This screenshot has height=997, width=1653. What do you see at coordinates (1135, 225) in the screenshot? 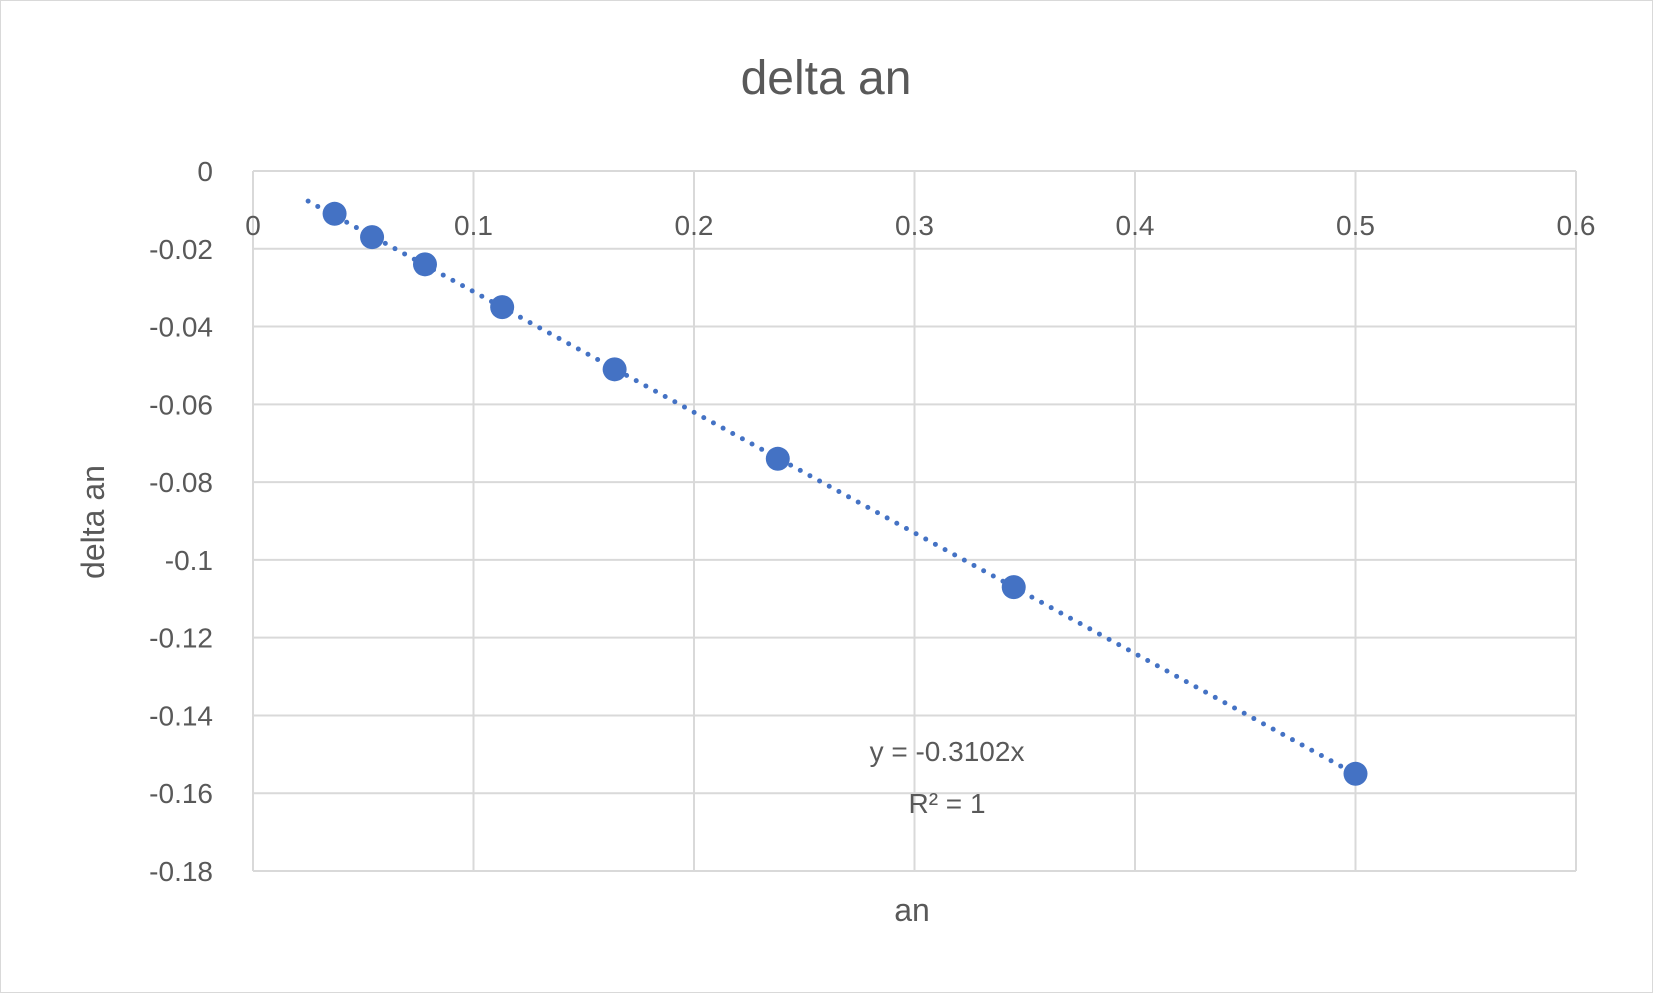
I see `x-tick-label: 0.4` at bounding box center [1135, 225].